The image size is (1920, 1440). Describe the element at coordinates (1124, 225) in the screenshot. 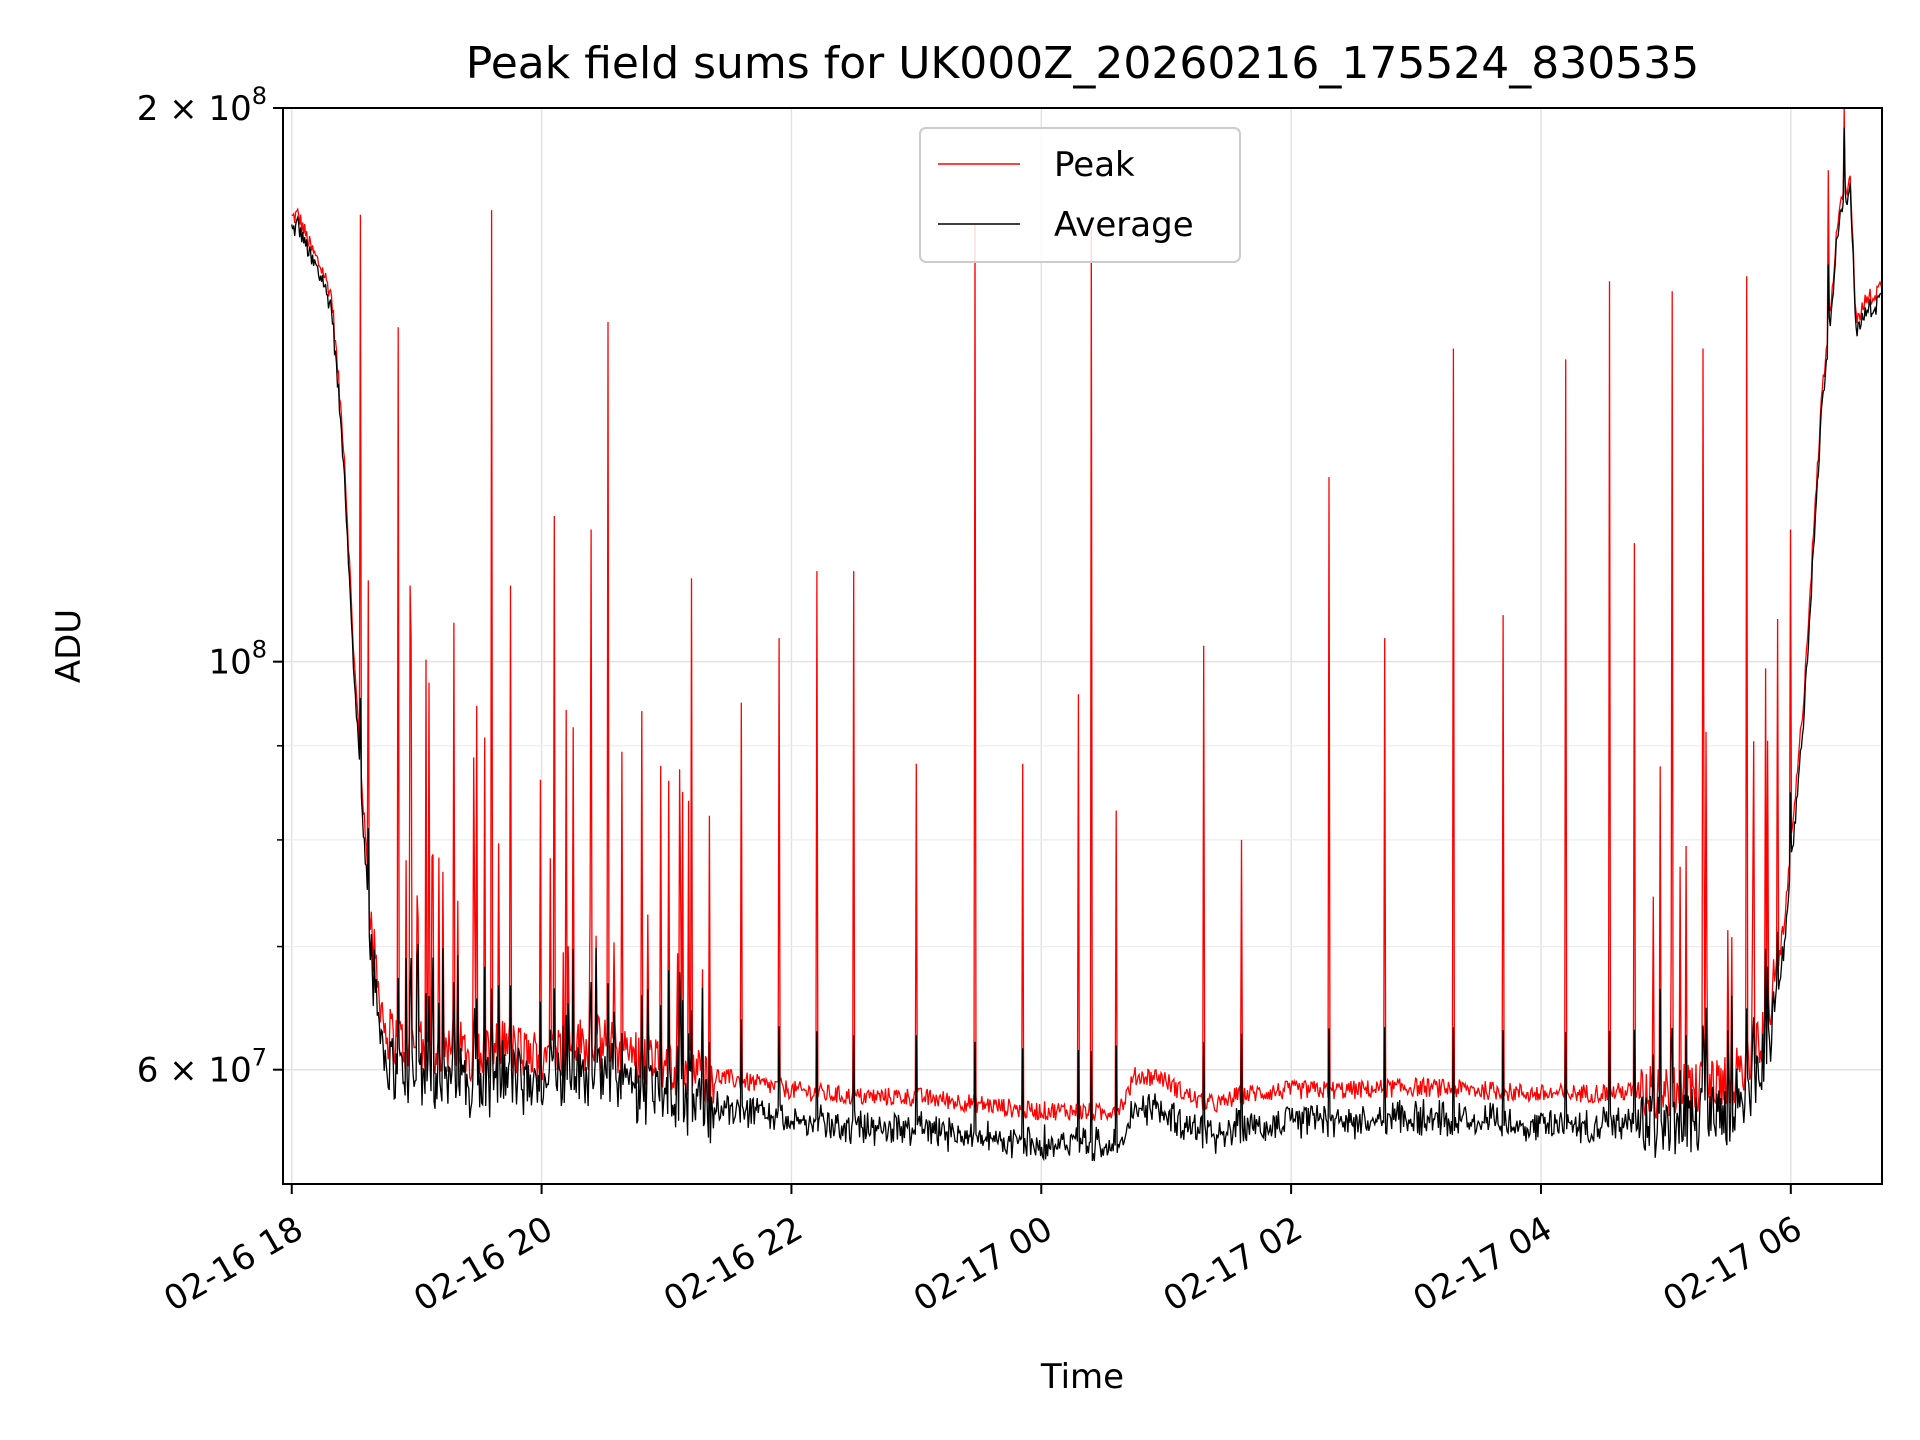

I see `legend-label-average: Average` at that location.